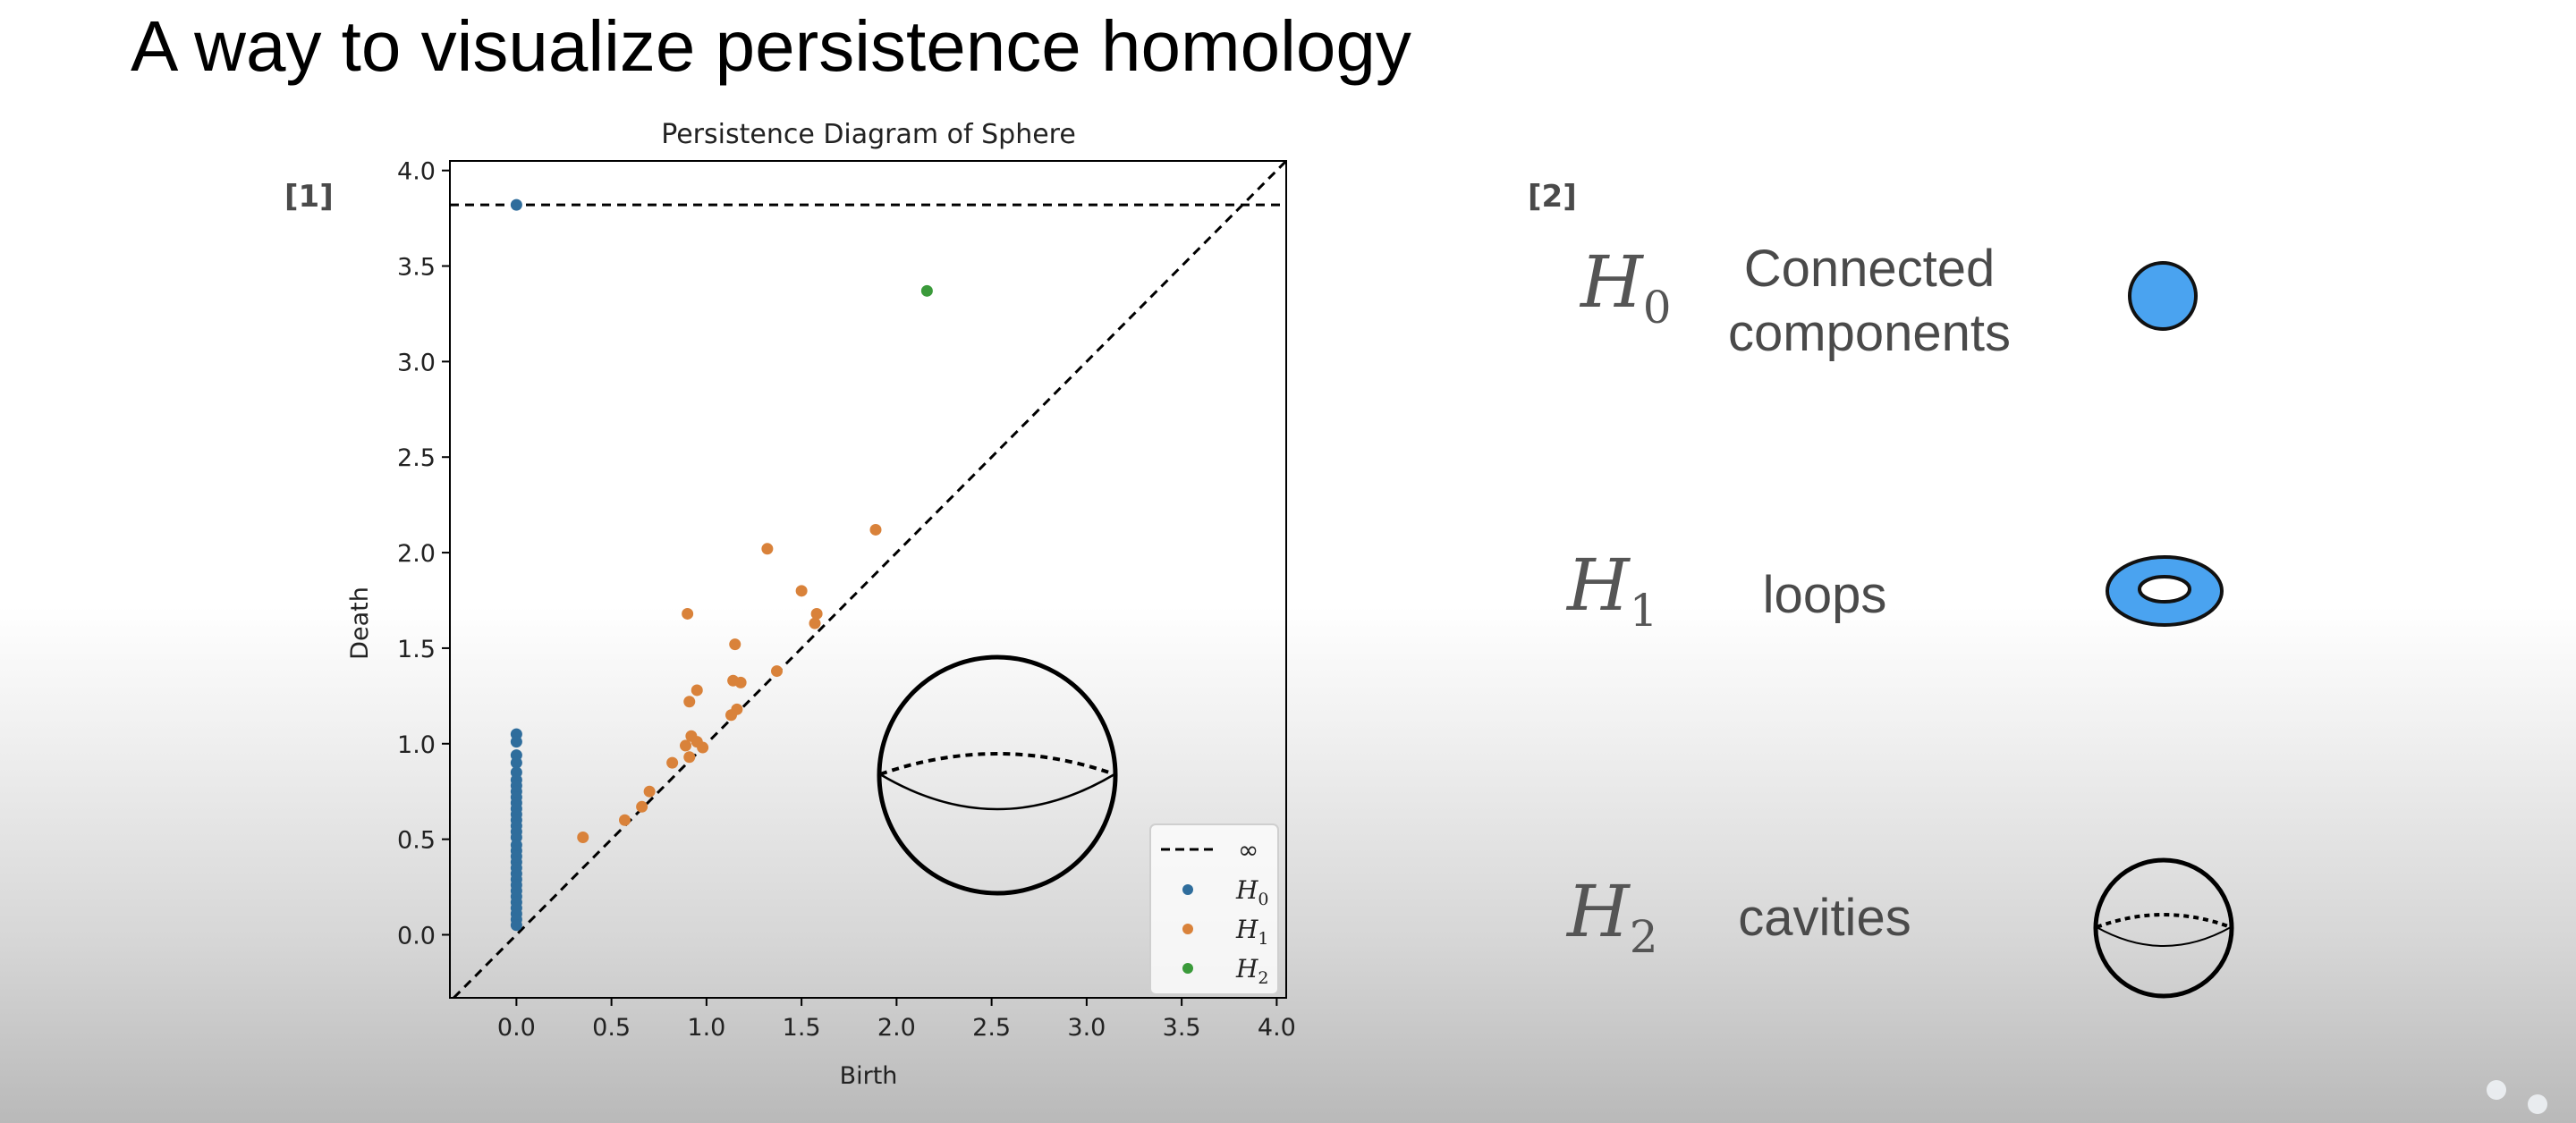  Describe the element at coordinates (1626, 287) in the screenshot. I see `homology-symbol-h0: H0` at that location.